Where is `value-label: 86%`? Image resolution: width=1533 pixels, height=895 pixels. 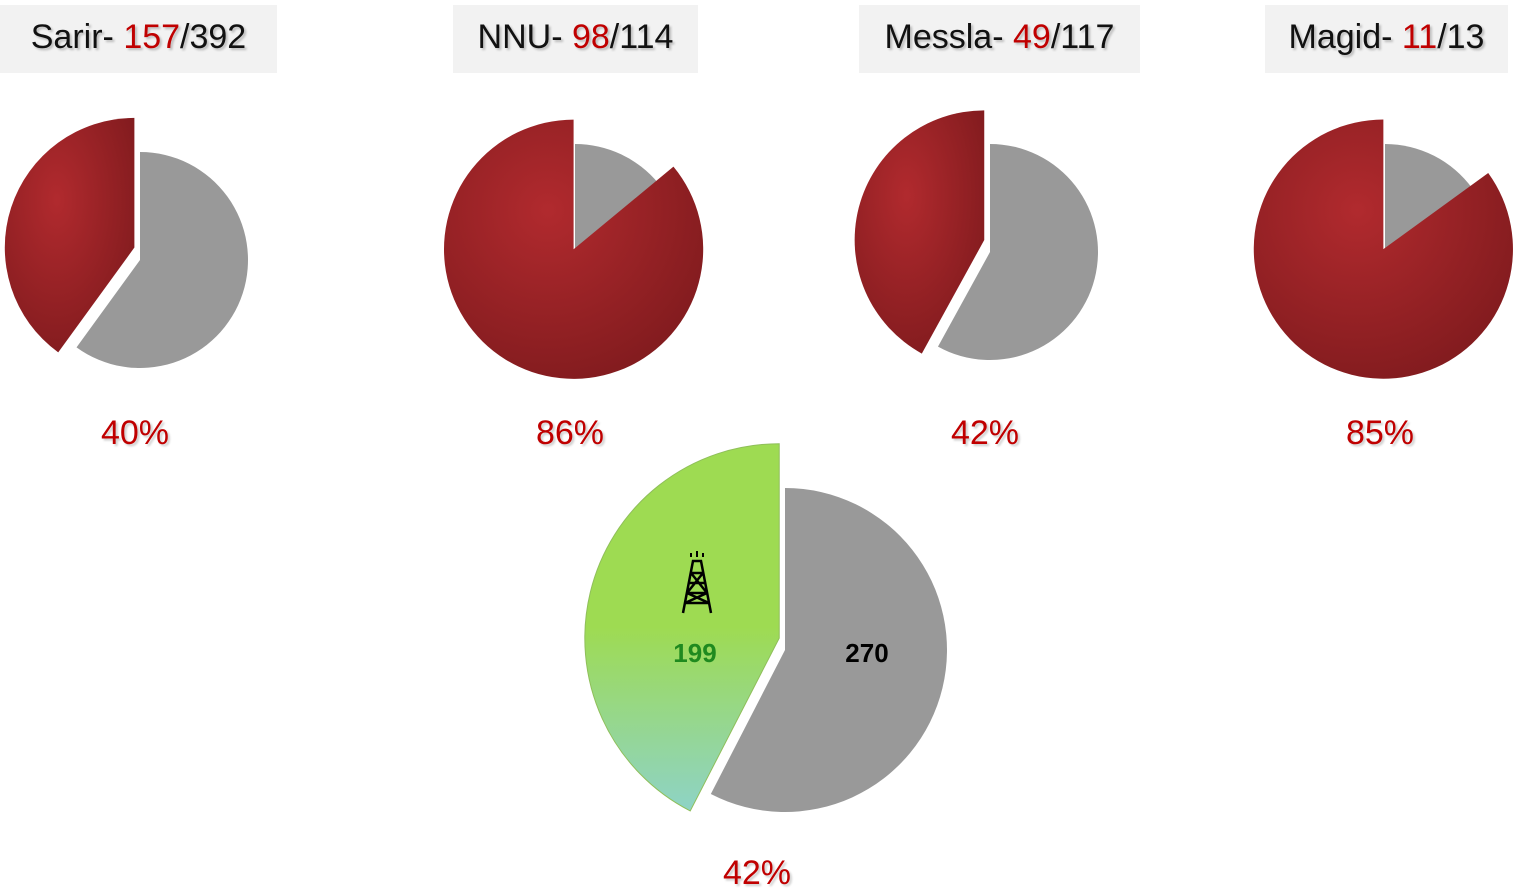
value-label: 86% is located at coordinates (570, 433).